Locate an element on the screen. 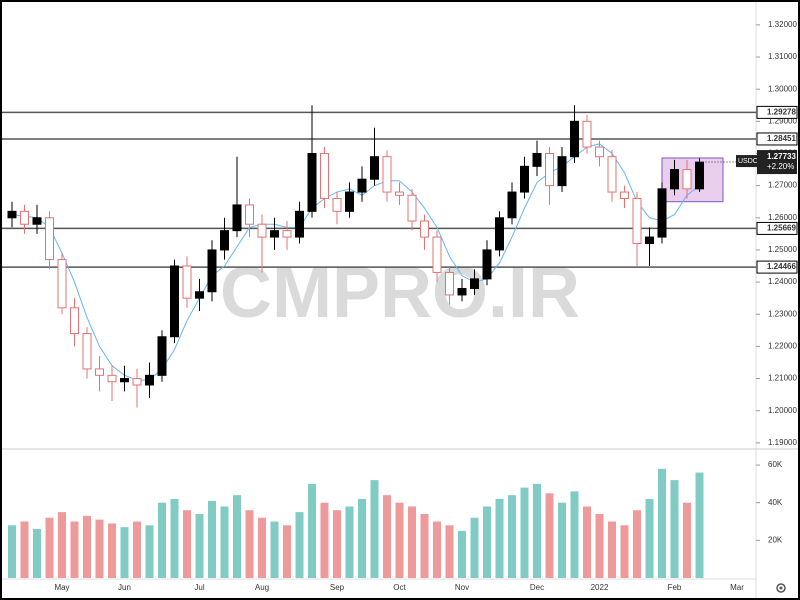 The height and width of the screenshot is (600, 800). y-tick-label: 1.26000 is located at coordinates (782, 217).